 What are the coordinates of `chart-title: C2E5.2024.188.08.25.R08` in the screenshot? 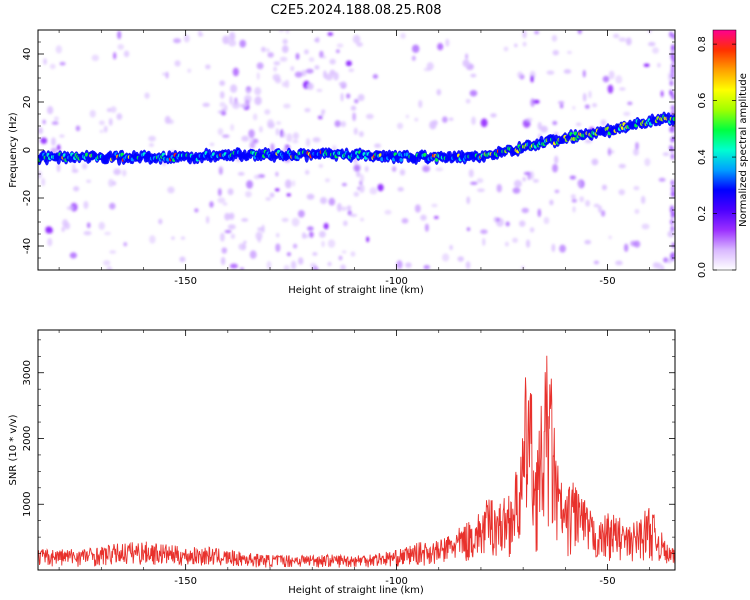 It's located at (355, 10).